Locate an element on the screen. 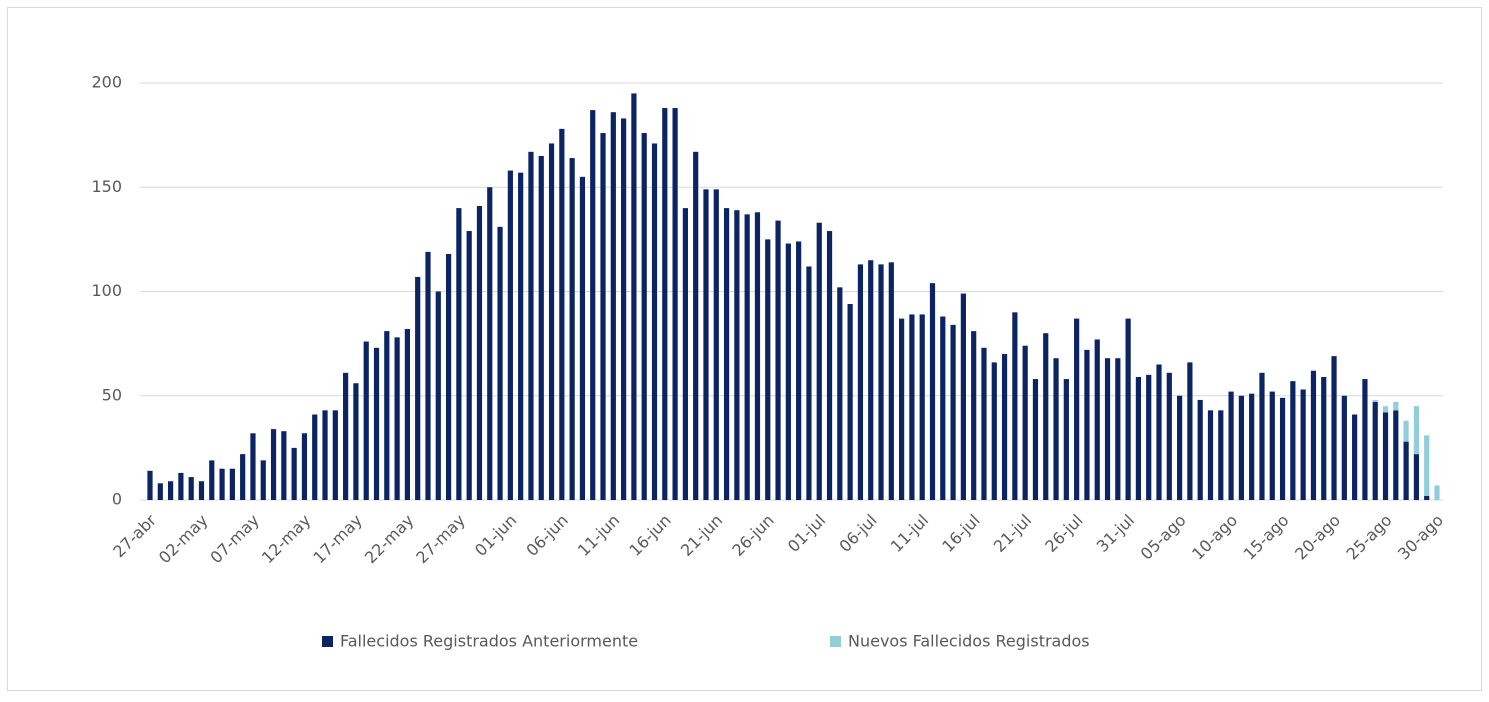  legend-label: Fallecidos Registrados Anteriormente is located at coordinates (489, 641).